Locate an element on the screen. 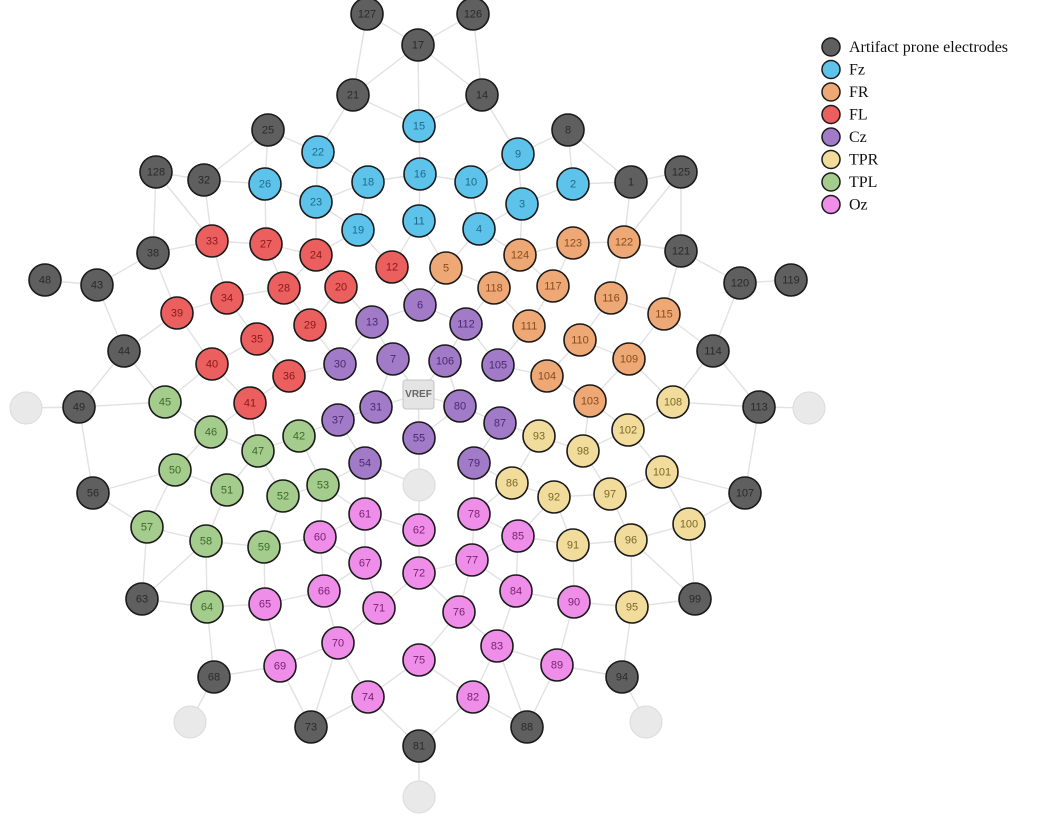 The image size is (1045, 816). electrode-35: 35 is located at coordinates (257, 339).